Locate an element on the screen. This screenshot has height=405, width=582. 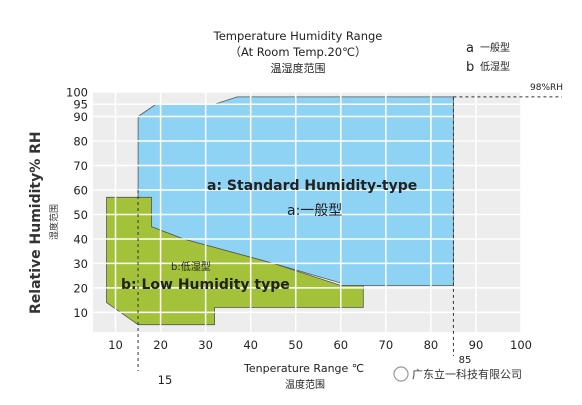
watermark-text: 广东立一科技有限公司 is located at coordinates (467, 374).